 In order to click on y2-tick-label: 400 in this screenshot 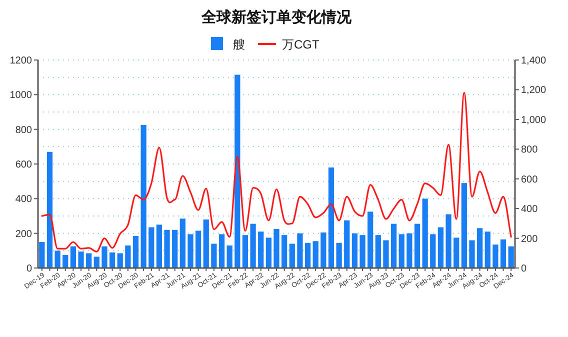, I will do `click(529, 210)`.